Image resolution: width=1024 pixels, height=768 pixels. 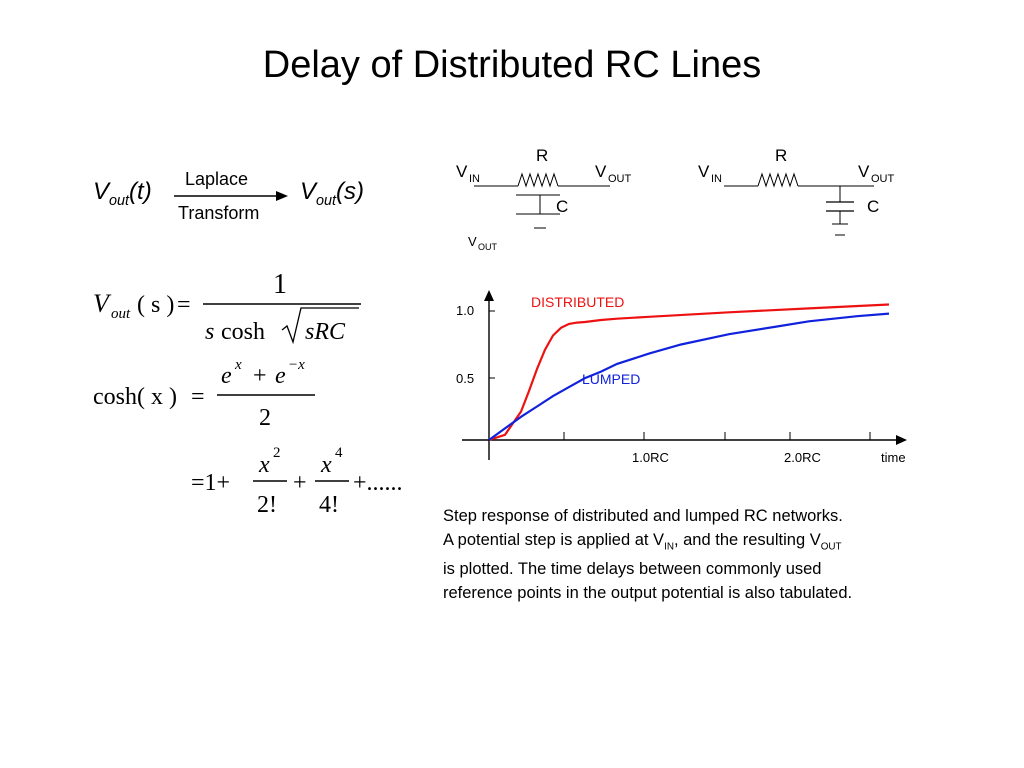 I want to click on series-line-distributed, so click(x=689, y=372).